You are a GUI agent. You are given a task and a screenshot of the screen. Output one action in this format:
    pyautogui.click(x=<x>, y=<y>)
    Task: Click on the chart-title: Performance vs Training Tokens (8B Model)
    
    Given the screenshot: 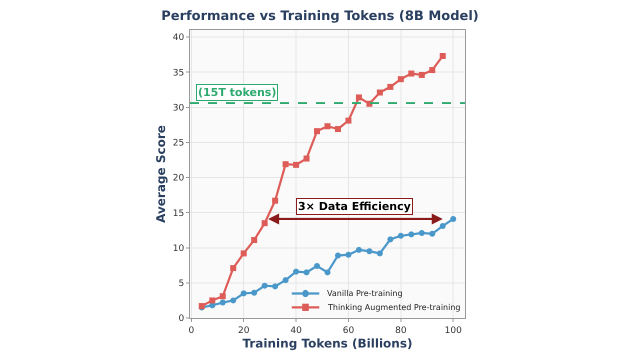 What is the action you would take?
    pyautogui.click(x=320, y=16)
    